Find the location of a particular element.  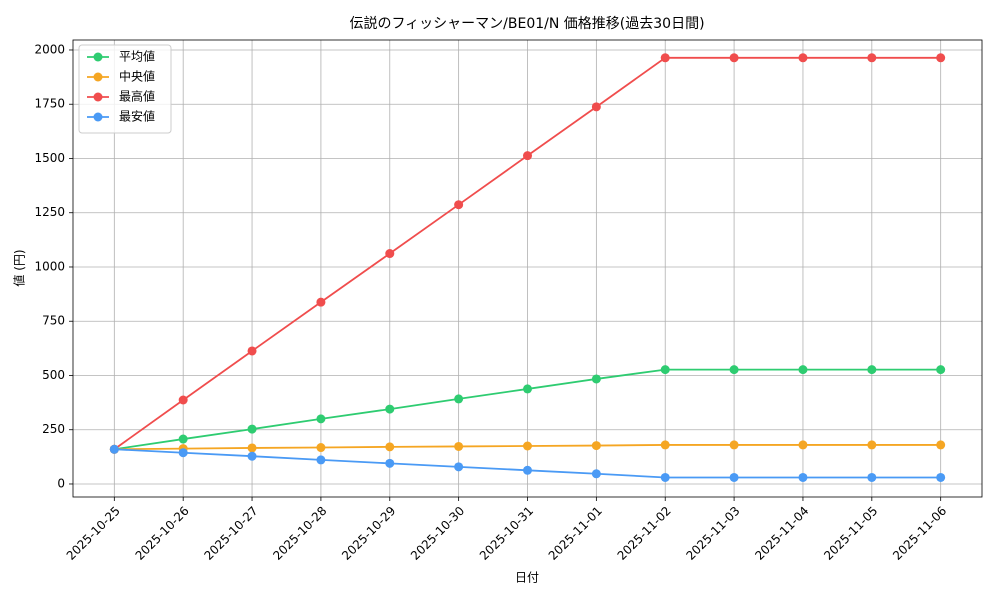

y-tick-label: 1750 is located at coordinates (49, 104).